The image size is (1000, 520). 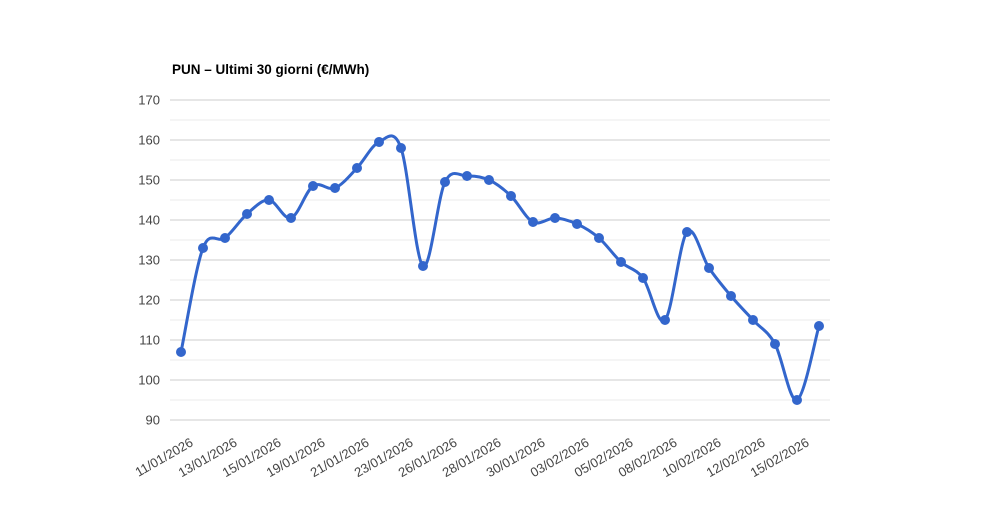 What do you see at coordinates (271, 69) in the screenshot?
I see `chart-title: PUN – Ultimi 30 giorni (€/MWh)` at bounding box center [271, 69].